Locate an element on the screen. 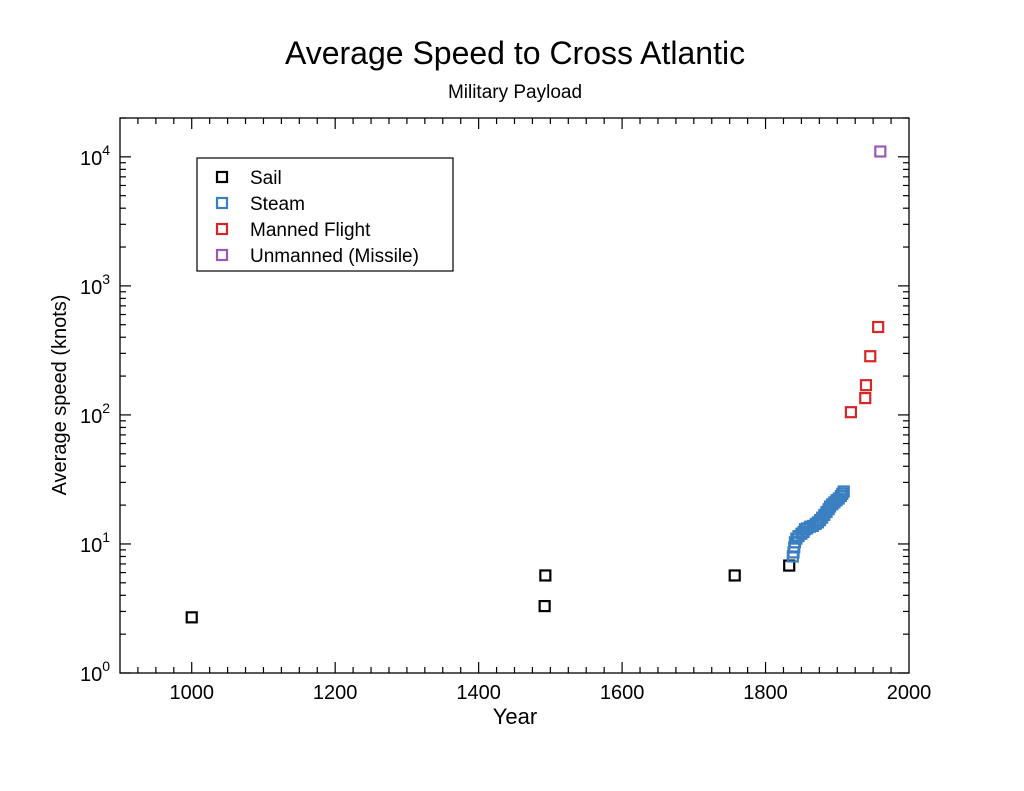  x-tick-label: 1800 is located at coordinates (765, 693).